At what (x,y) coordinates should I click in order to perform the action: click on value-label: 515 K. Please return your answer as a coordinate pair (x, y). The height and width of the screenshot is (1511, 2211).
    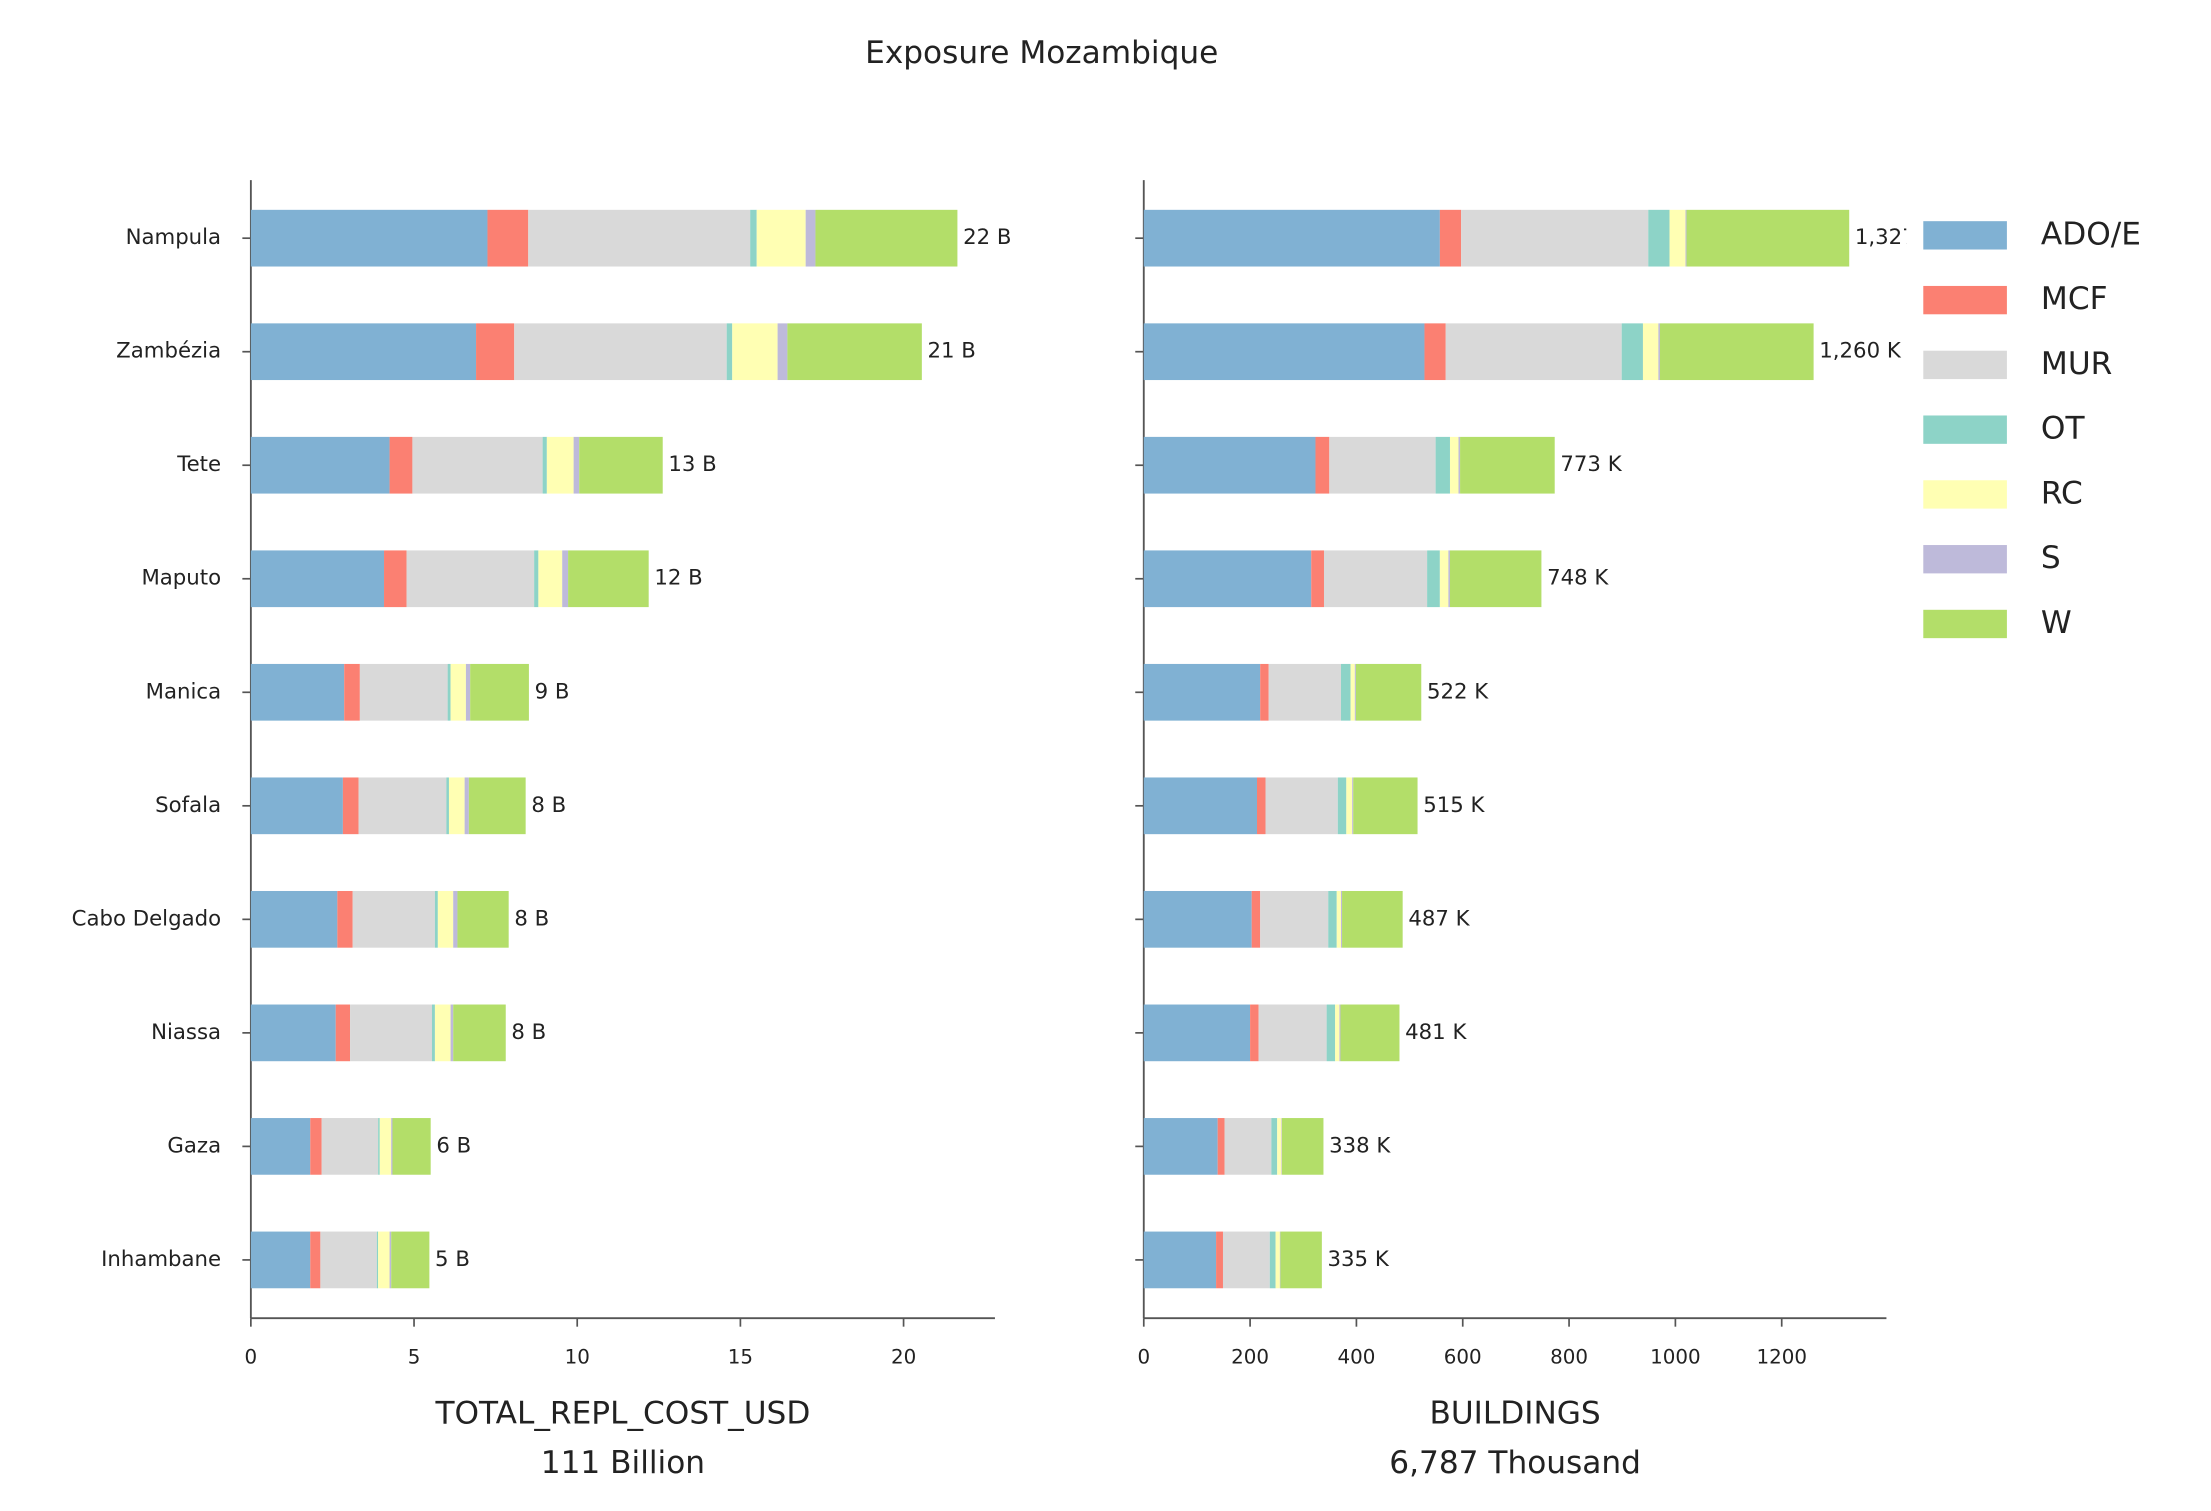
    Looking at the image, I should click on (1454, 805).